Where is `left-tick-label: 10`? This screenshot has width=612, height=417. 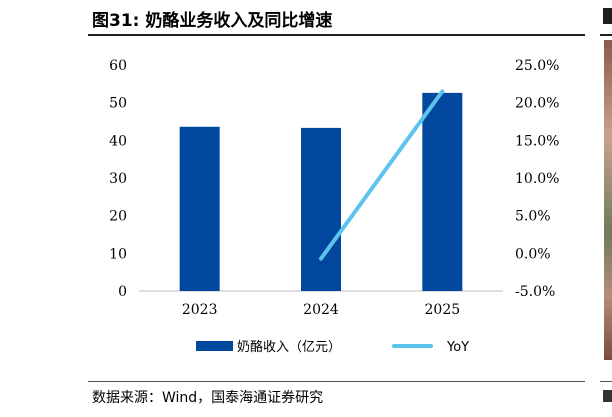
left-tick-label: 10 is located at coordinates (118, 254).